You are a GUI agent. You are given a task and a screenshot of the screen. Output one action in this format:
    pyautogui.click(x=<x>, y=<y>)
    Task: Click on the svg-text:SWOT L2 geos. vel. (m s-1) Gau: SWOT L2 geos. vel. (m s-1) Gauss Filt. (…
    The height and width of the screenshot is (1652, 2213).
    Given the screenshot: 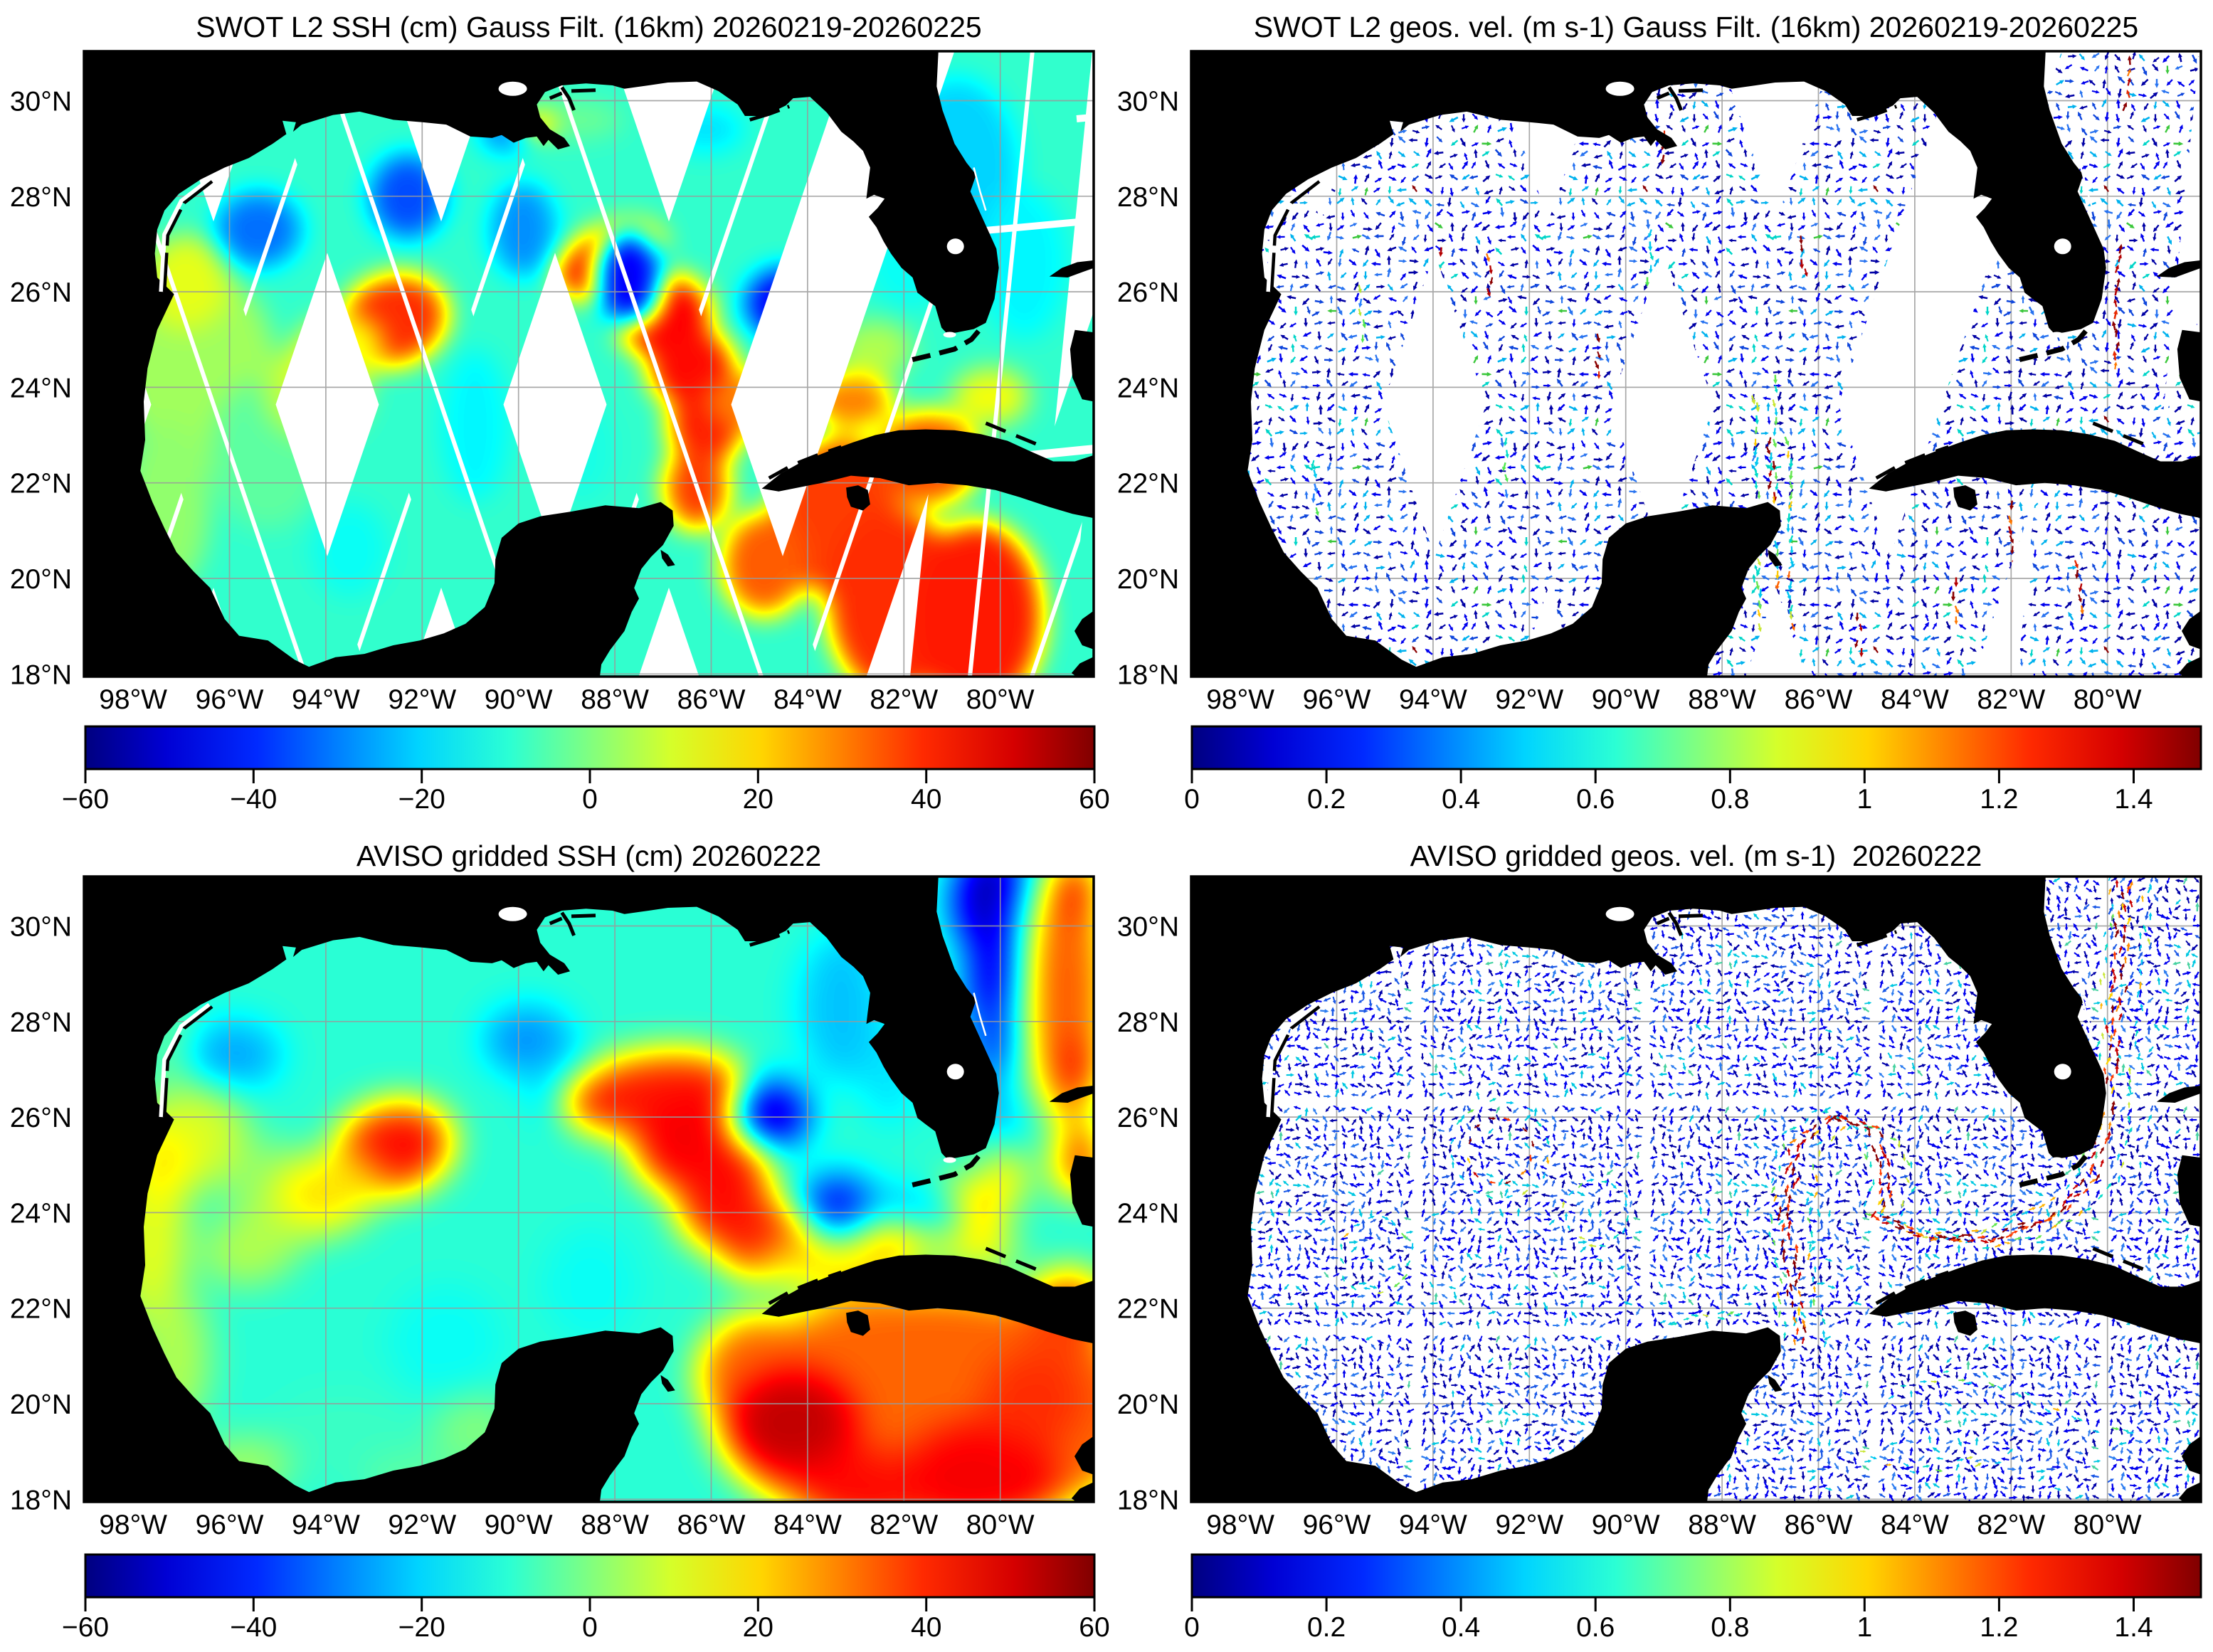 What is the action you would take?
    pyautogui.click(x=1696, y=27)
    